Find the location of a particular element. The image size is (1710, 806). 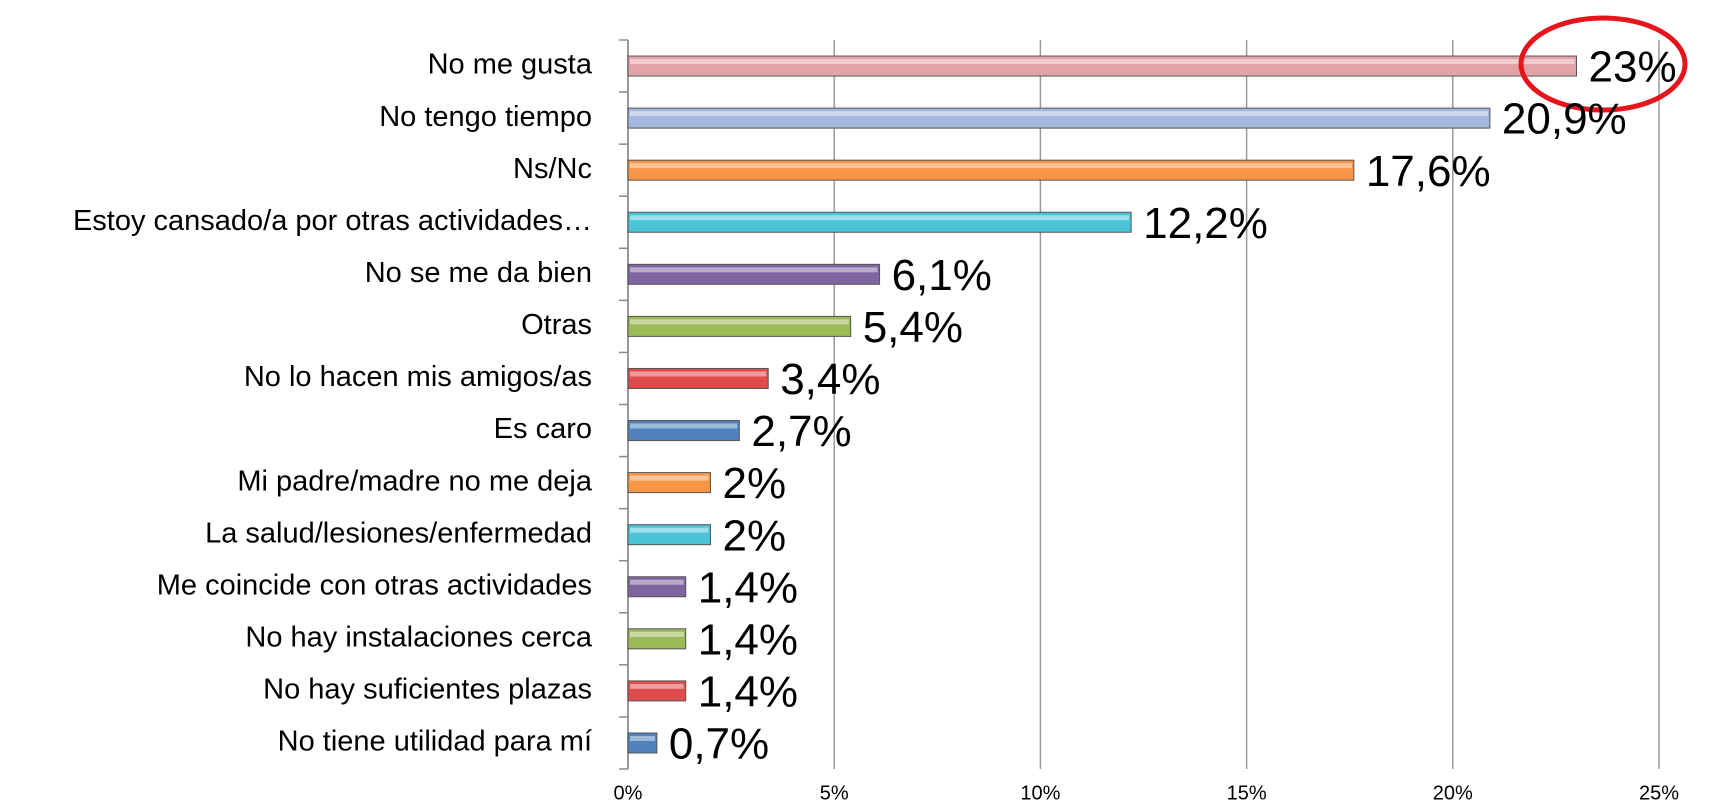

x-tick-label: 10% is located at coordinates (1040, 793).